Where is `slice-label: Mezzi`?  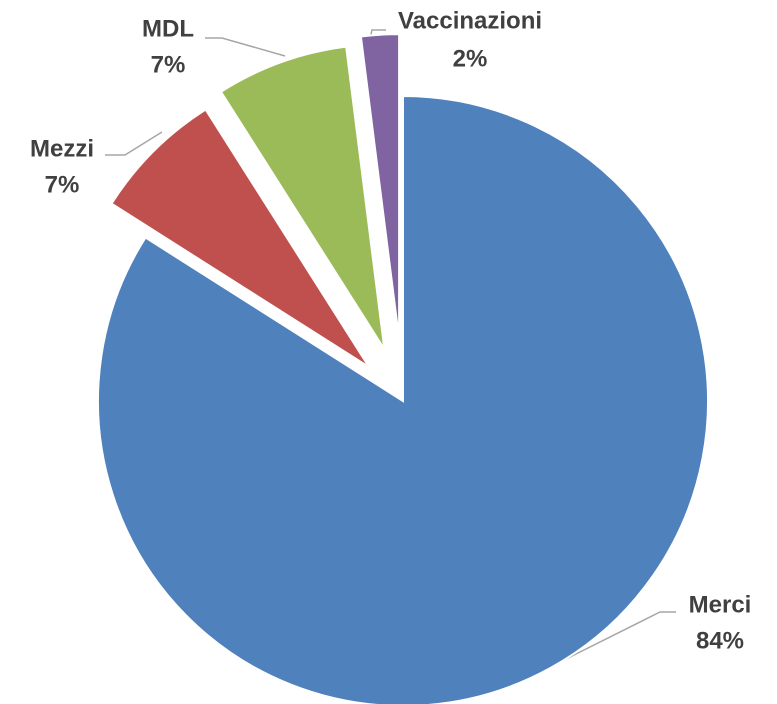
slice-label: Mezzi is located at coordinates (62, 148).